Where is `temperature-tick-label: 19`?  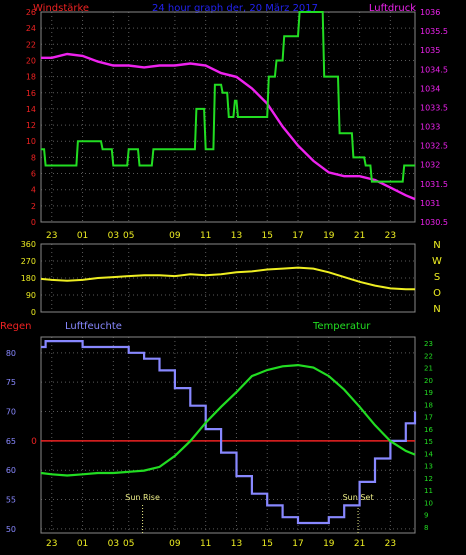
temperature-tick-label: 19 is located at coordinates (428, 393).